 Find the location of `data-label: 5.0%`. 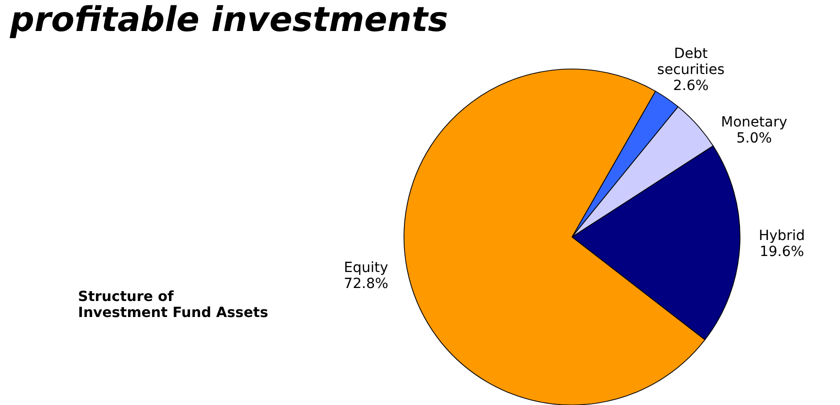

data-label: 5.0% is located at coordinates (754, 138).